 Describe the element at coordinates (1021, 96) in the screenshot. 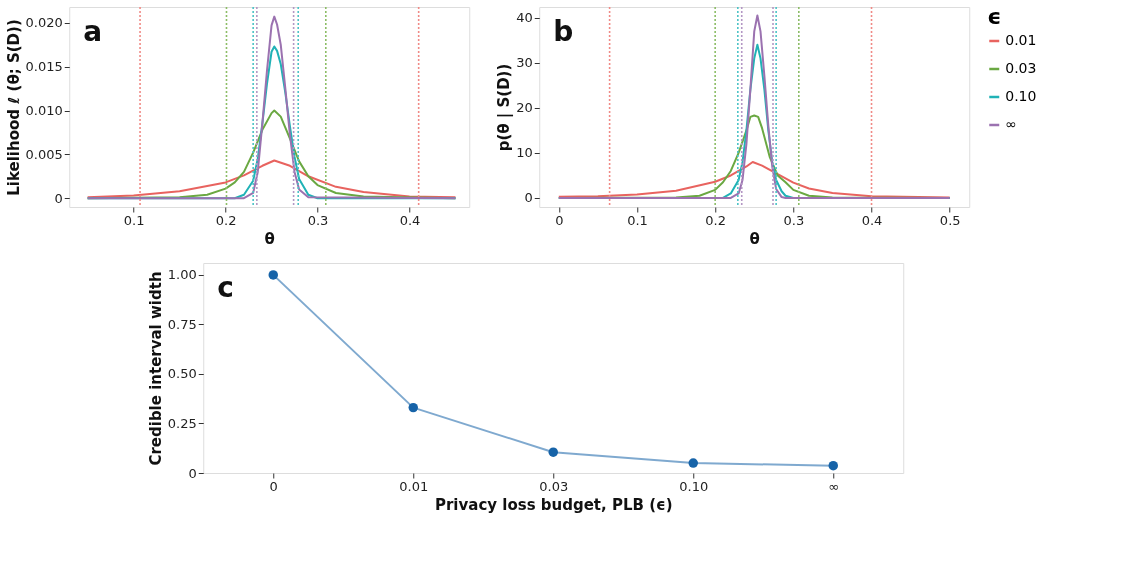

I see `legend-label: 0.10` at that location.